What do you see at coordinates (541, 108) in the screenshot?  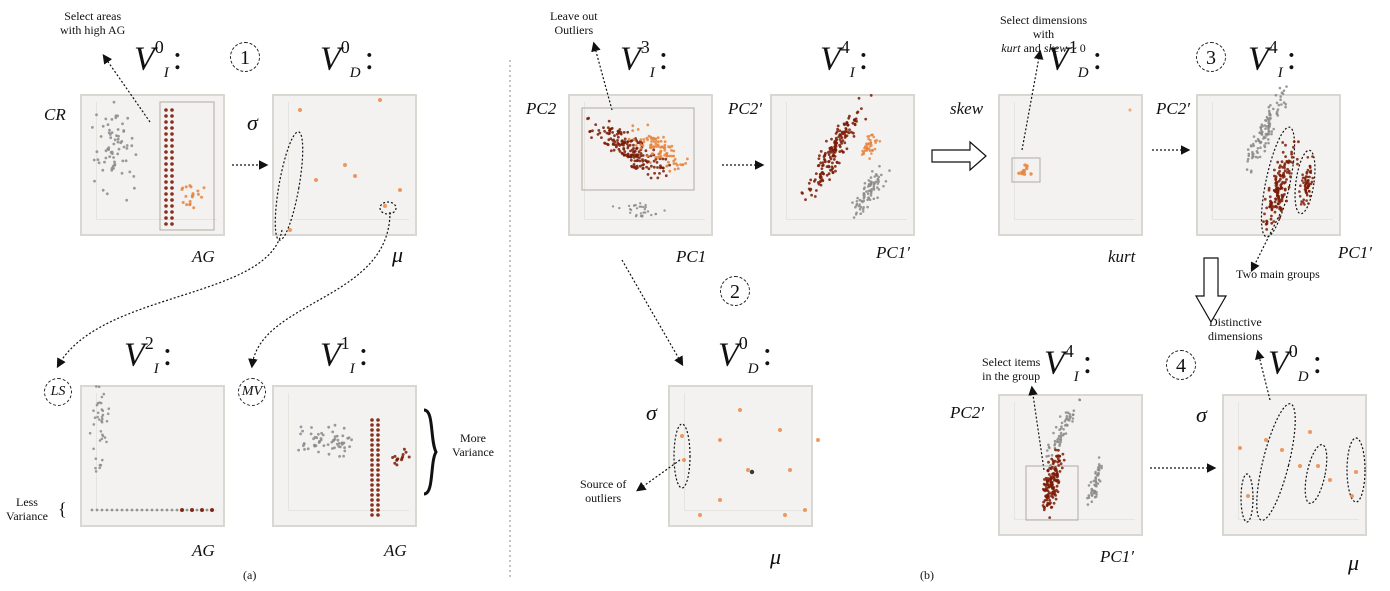 I see `axis-label-pc2: PC2` at bounding box center [541, 108].